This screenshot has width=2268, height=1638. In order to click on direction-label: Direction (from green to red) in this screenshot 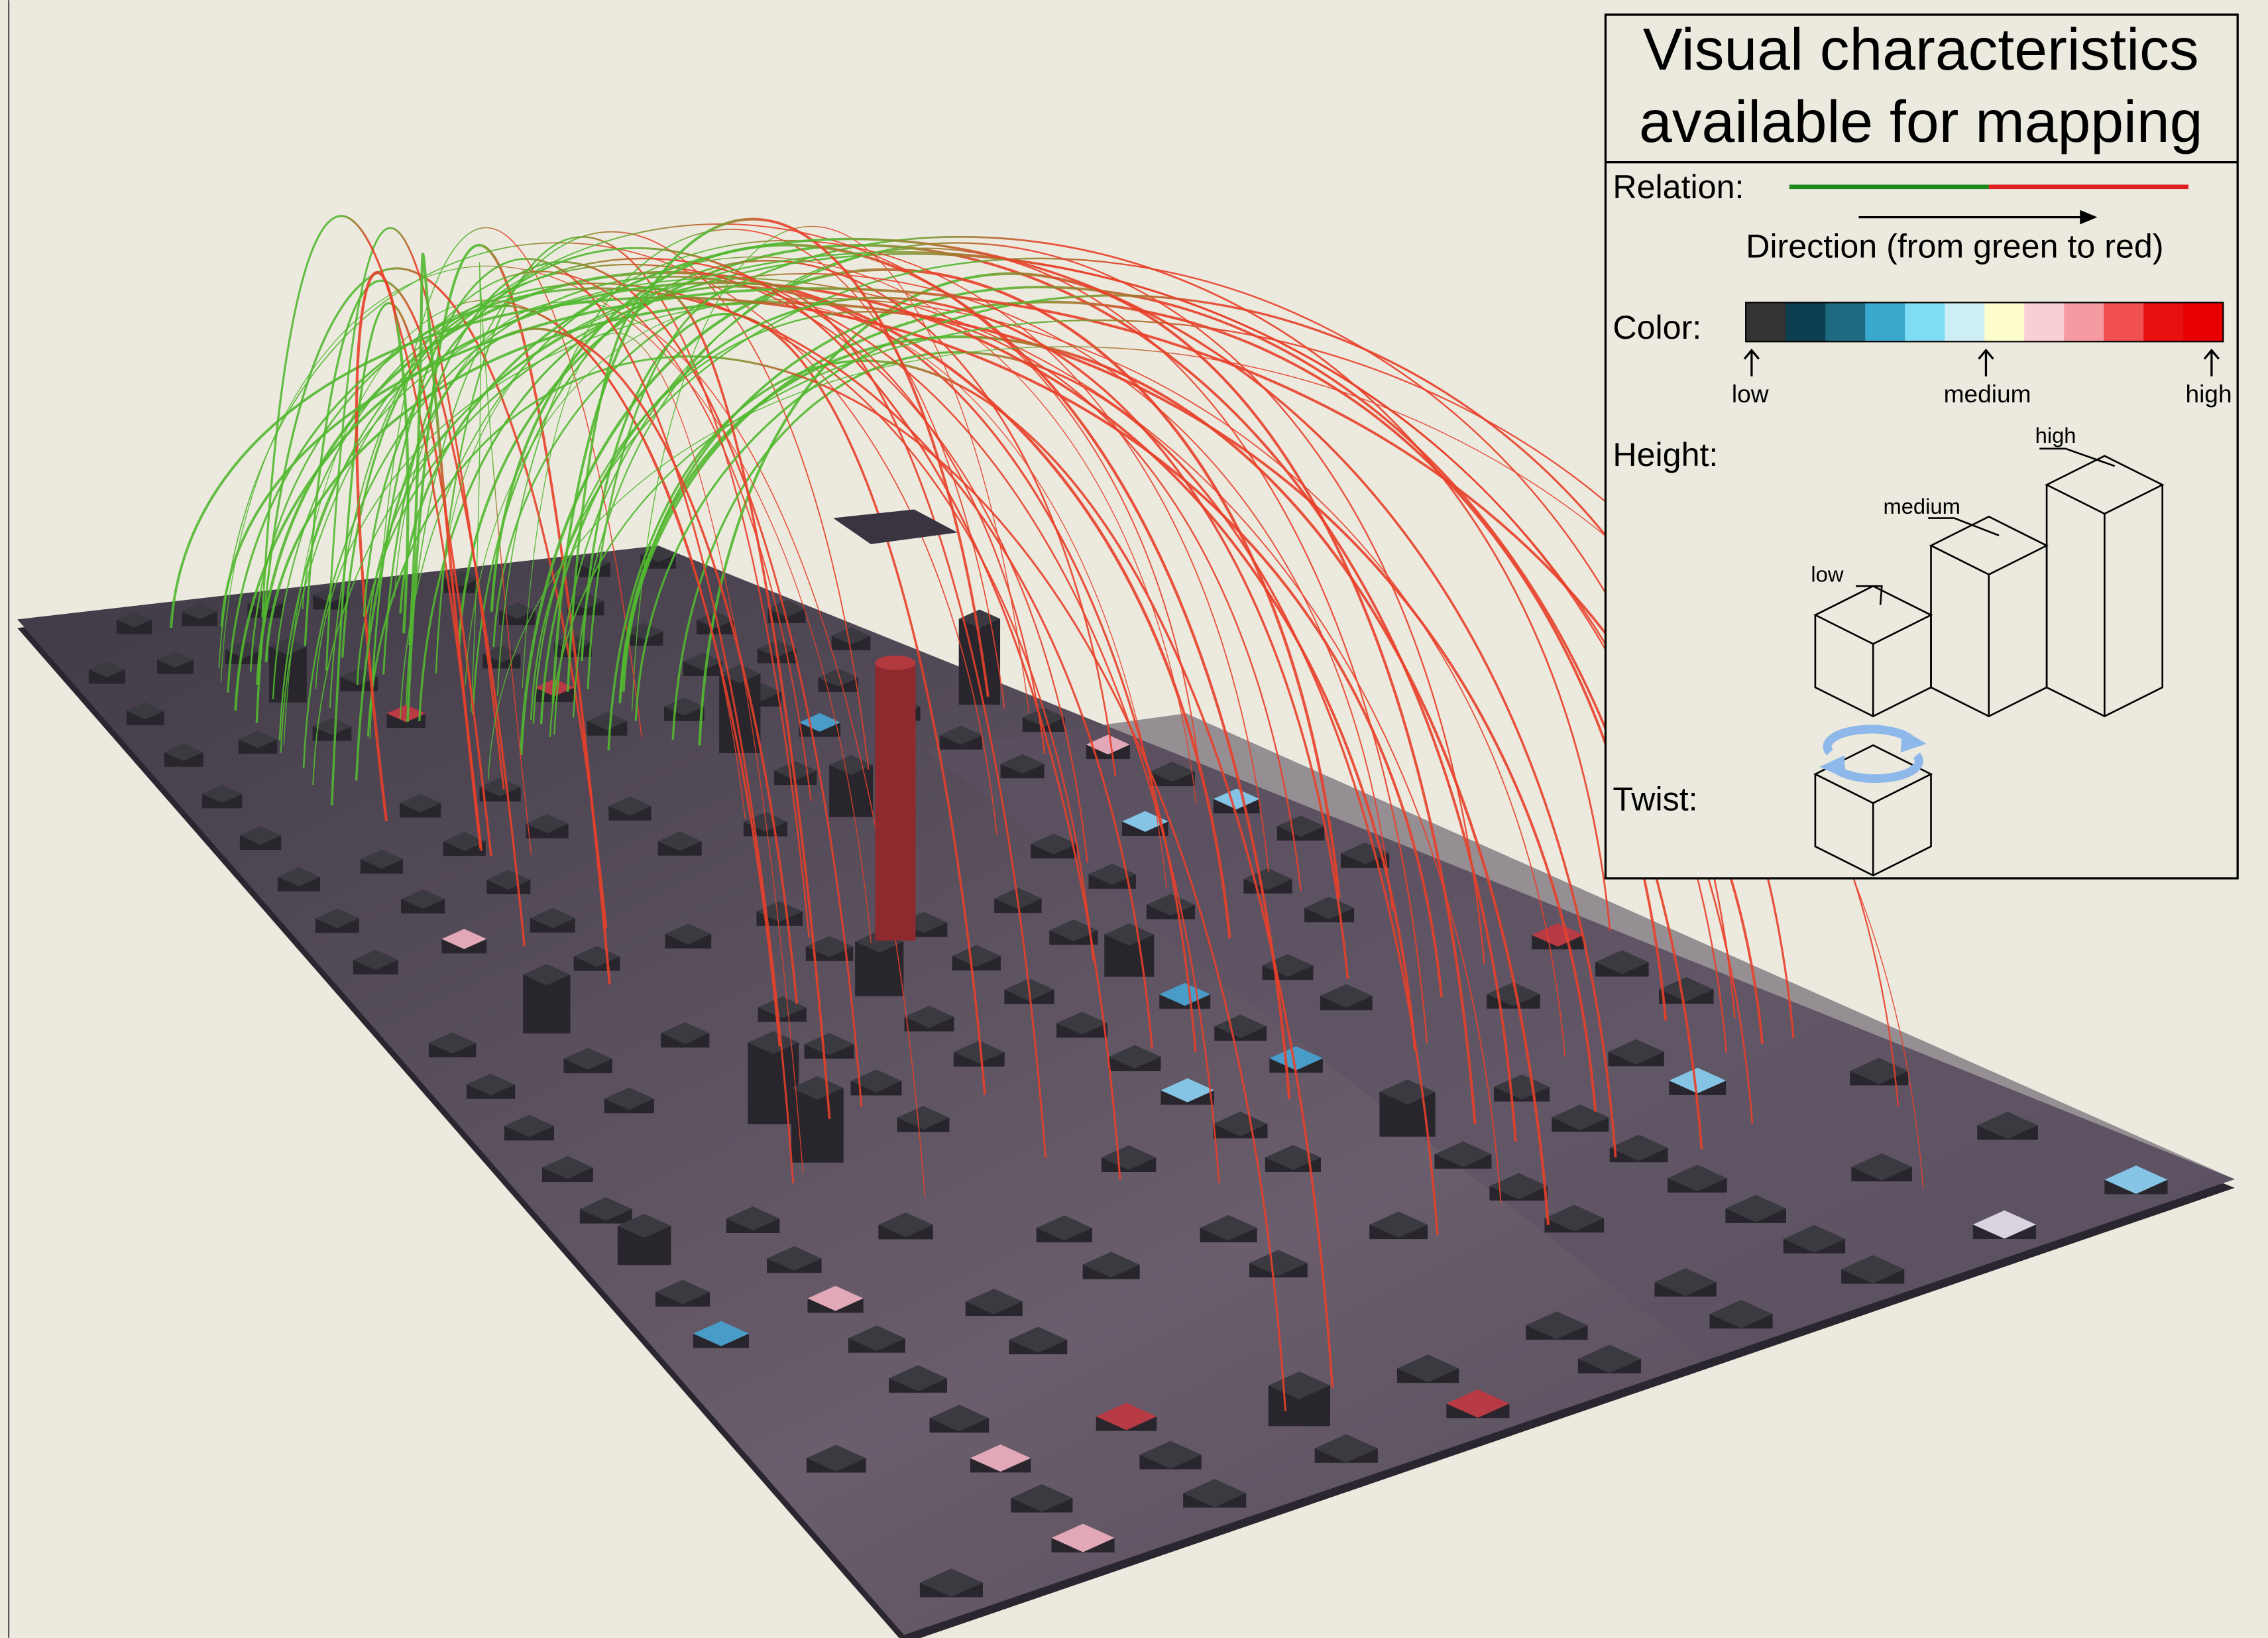, I will do `click(1954, 246)`.